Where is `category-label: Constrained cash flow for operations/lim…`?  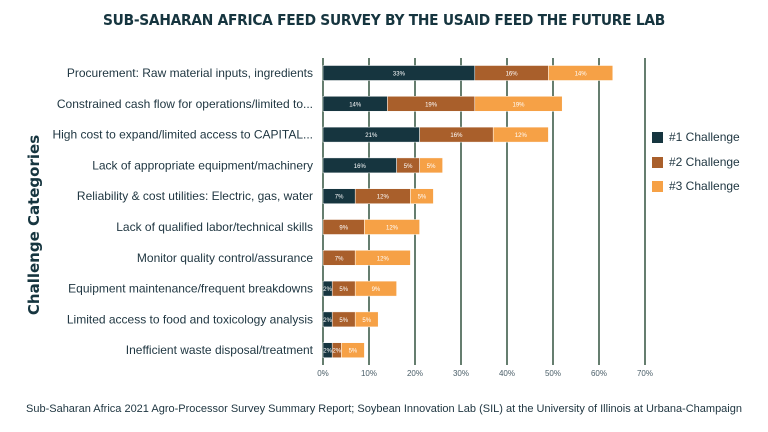
category-label: Constrained cash flow for operations/lim… is located at coordinates (185, 104).